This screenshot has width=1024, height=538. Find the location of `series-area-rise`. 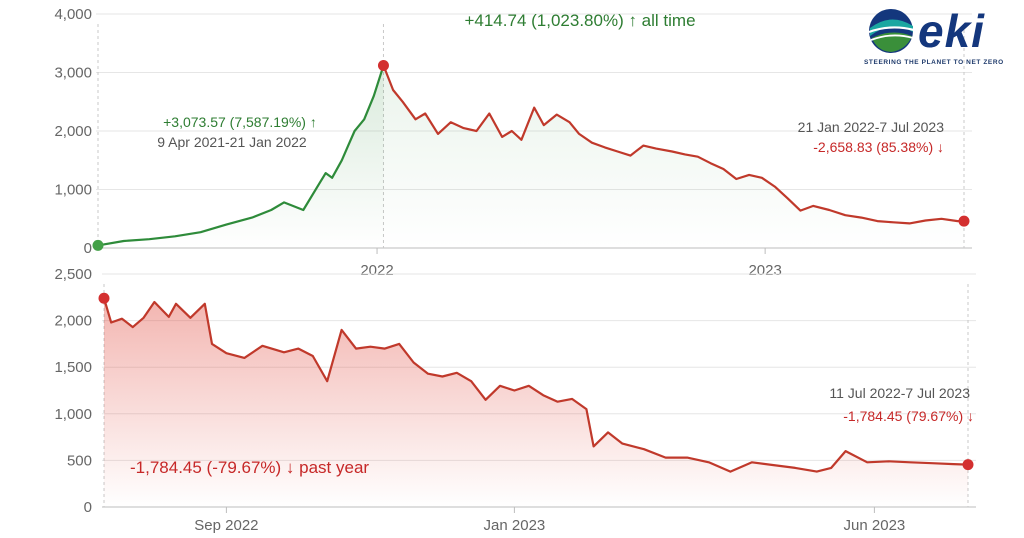

series-area-rise is located at coordinates (241, 156).